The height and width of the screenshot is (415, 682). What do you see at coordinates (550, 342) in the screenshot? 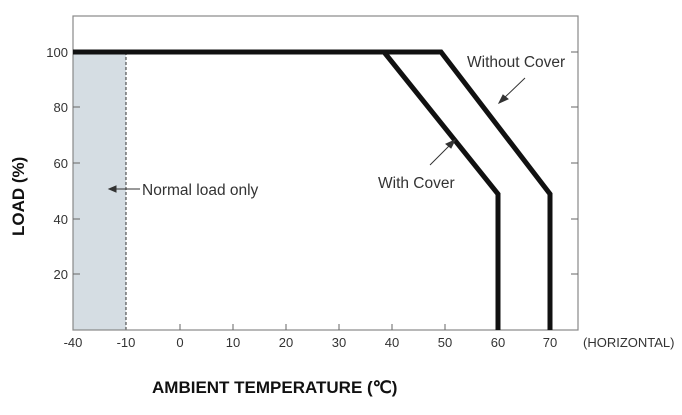
I see `svg-text: 70` at bounding box center [550, 342].